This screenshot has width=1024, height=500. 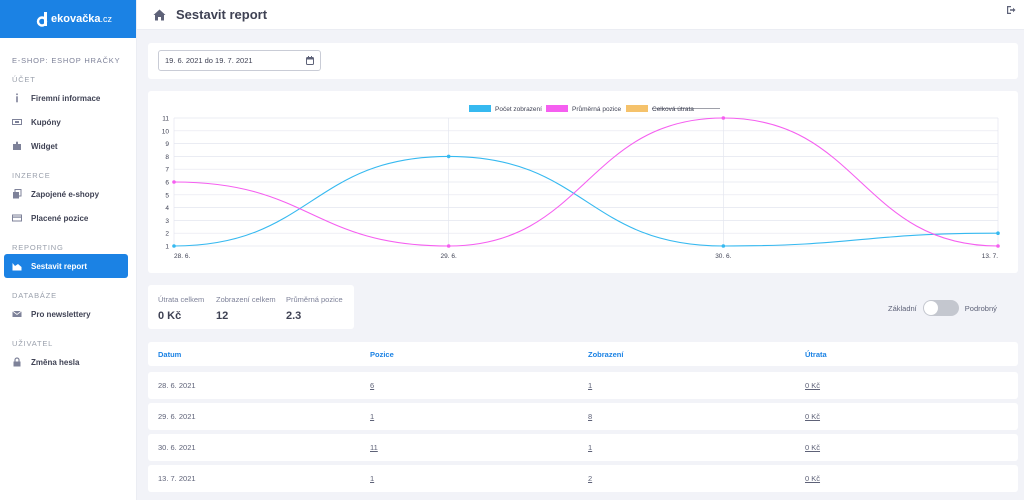 I want to click on sidebar-section-label: DATABÁZE, so click(x=34, y=295).